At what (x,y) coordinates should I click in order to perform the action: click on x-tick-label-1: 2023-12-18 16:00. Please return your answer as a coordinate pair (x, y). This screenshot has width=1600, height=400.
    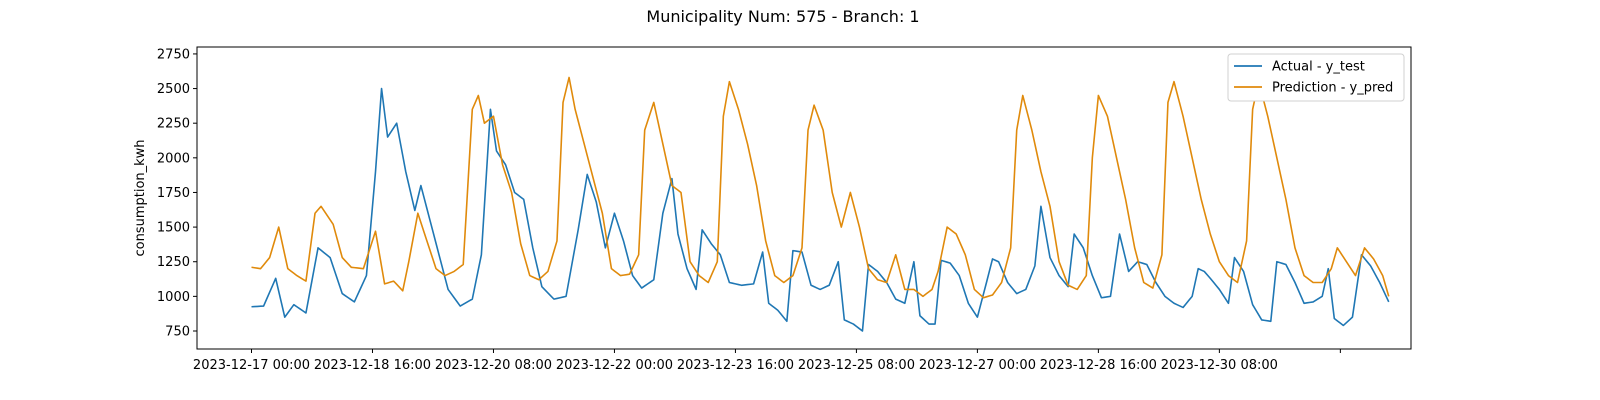
    Looking at the image, I should click on (372, 365).